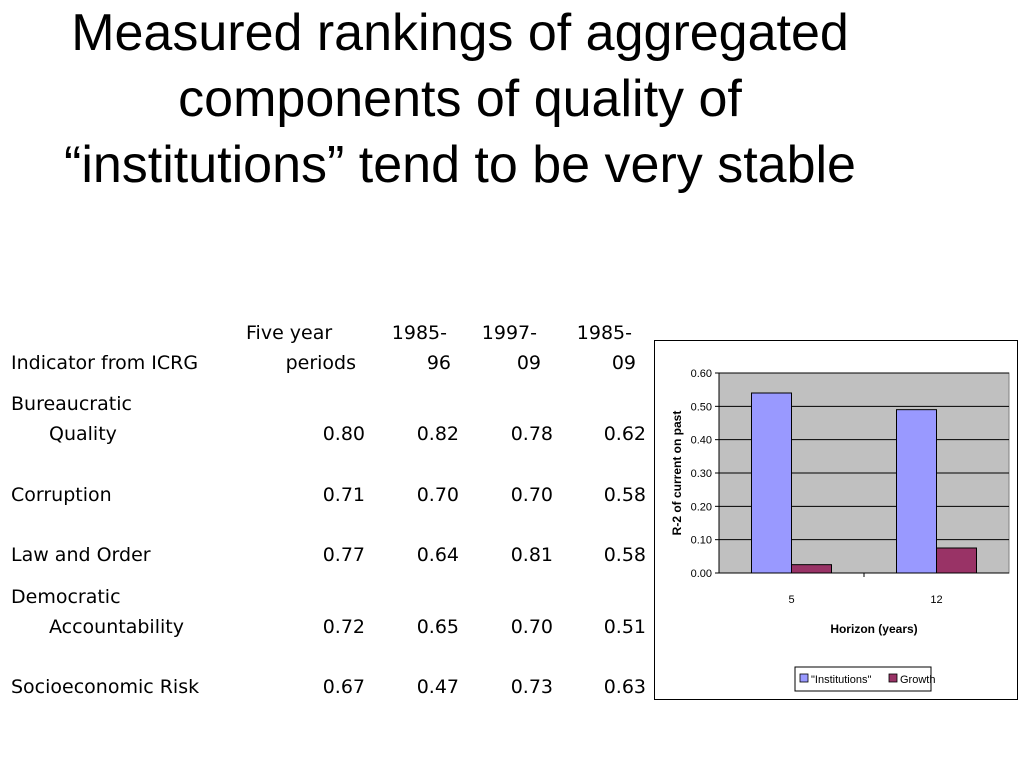 Image resolution: width=1024 pixels, height=768 pixels. Describe the element at coordinates (624, 687) in the screenshot. I see `cell-1985-09: 0.63` at that location.